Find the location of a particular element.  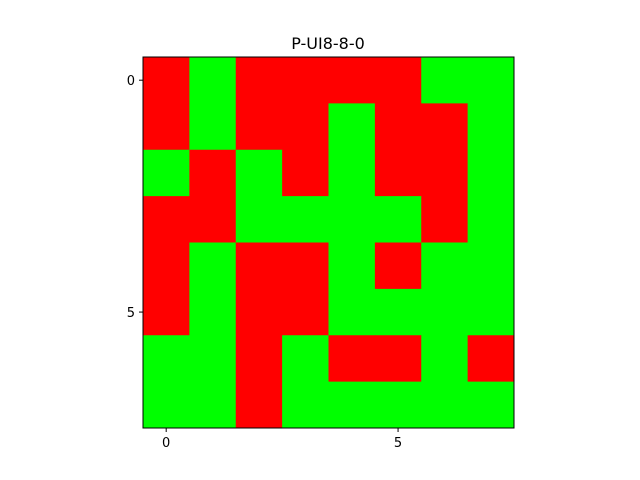

y-axis: 05 is located at coordinates (135, 197).